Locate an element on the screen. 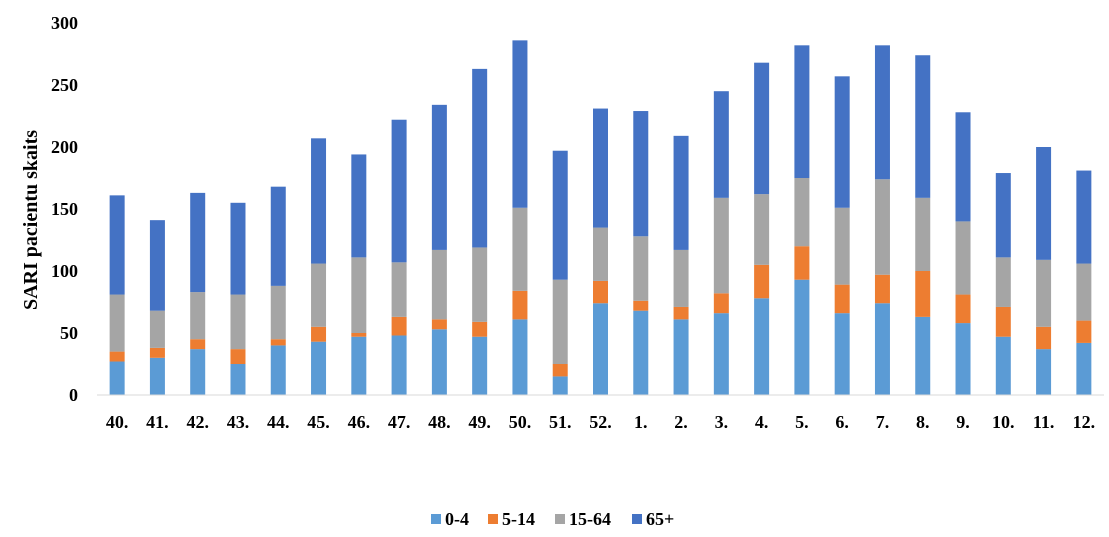 This screenshot has height=537, width=1109. x-tick-label: 2. is located at coordinates (681, 422).